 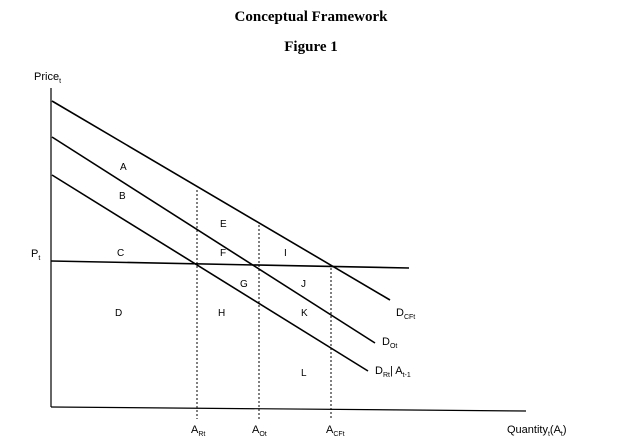 What do you see at coordinates (537, 431) in the screenshot?
I see `x-axis-label: Quantityt(At)` at bounding box center [537, 431].